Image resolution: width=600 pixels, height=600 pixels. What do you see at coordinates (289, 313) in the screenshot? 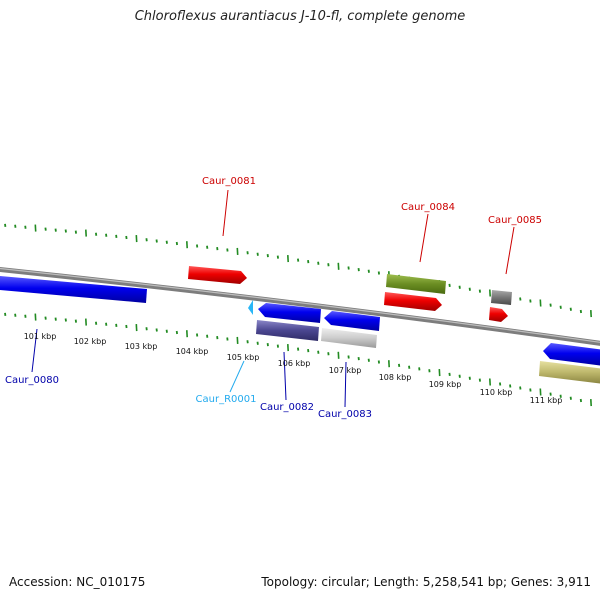
I see `gene-caur-0082-arrow` at bounding box center [289, 313].